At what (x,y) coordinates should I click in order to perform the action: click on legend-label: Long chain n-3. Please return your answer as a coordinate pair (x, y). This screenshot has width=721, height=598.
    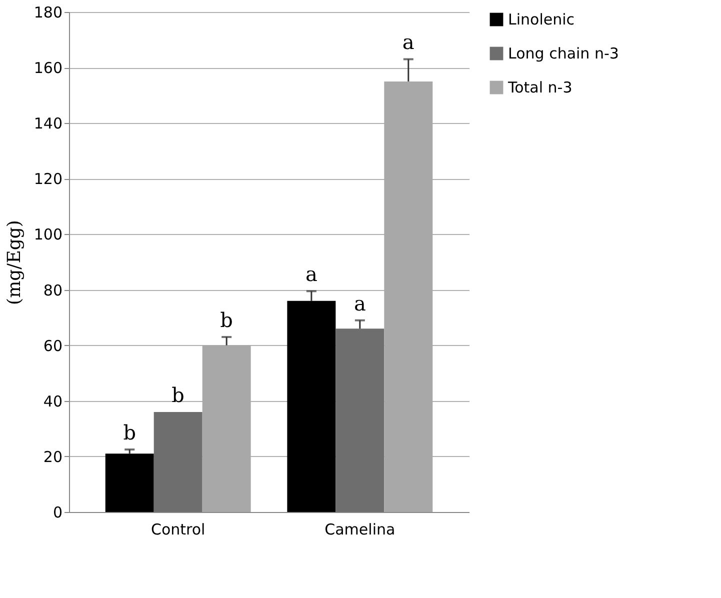
    Looking at the image, I should click on (563, 53).